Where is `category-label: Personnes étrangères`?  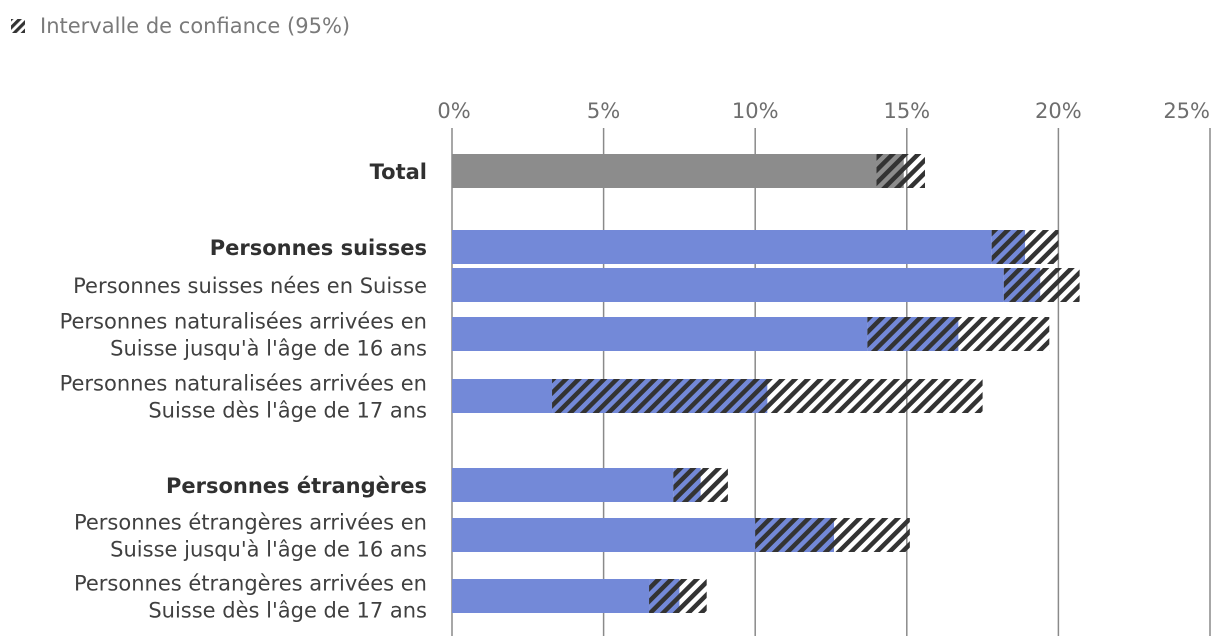 category-label: Personnes étrangères is located at coordinates (296, 486).